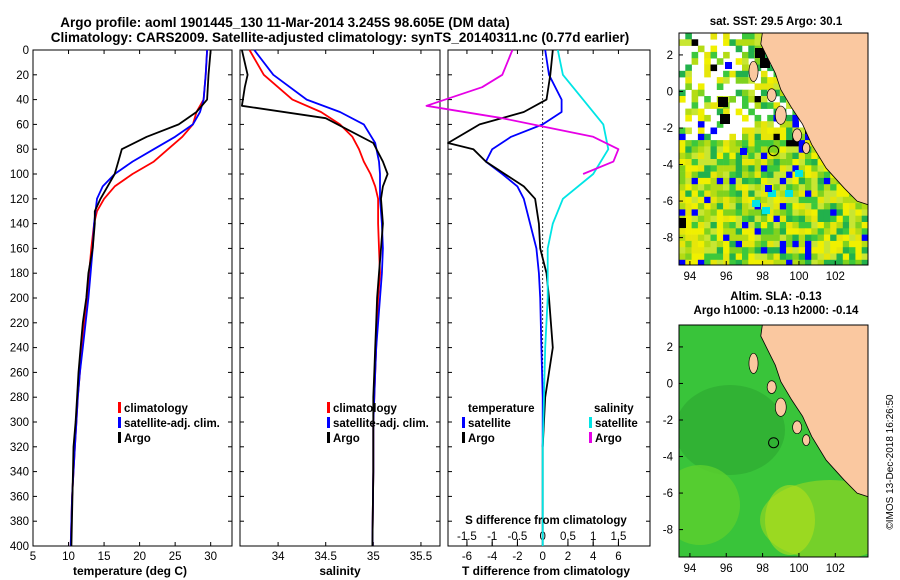 This screenshot has width=900, height=580. Describe the element at coordinates (19, 522) in the screenshot. I see `y-tick-label: 380` at that location.